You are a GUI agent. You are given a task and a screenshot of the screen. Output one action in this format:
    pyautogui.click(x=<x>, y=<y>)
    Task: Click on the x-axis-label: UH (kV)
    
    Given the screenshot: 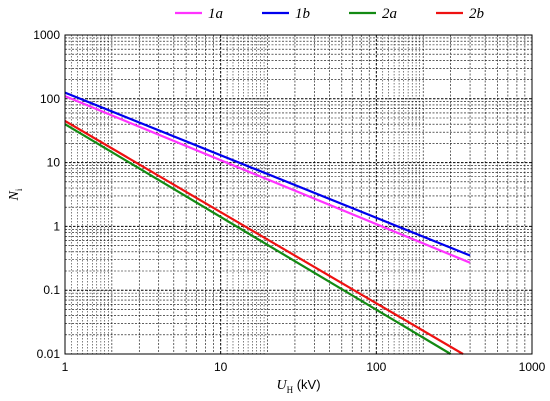 What is the action you would take?
    pyautogui.click(x=298, y=386)
    